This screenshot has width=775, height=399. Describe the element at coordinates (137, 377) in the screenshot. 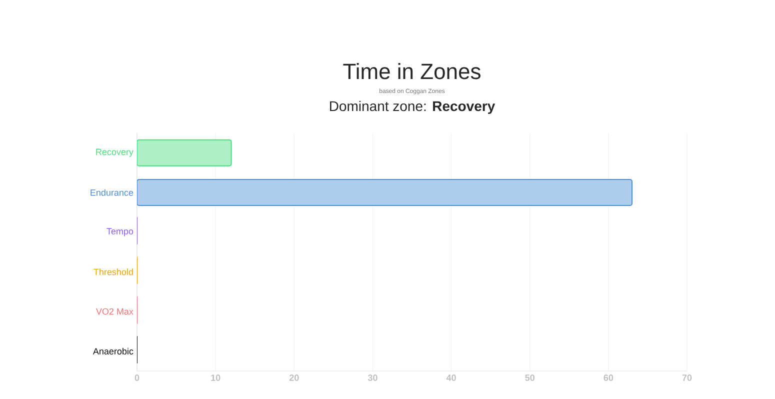

I see `x-tick-label: 0` at that location.